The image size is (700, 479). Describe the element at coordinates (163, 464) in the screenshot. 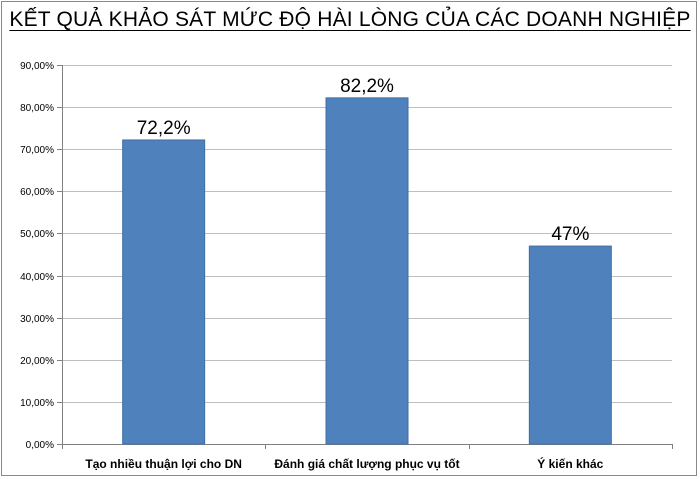

I see `x-tick-label: Tạo nhiều thuận lợi cho DN` at that location.